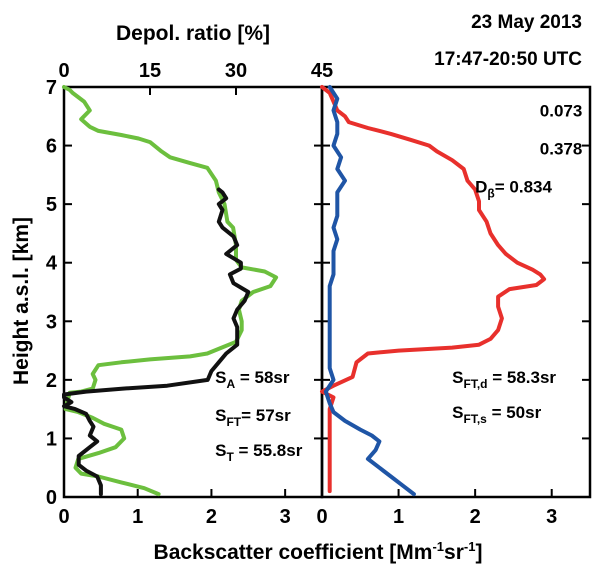 The image size is (592, 569). What do you see at coordinates (51, 147) in the screenshot?
I see `y-tick-label: 6` at bounding box center [51, 147].